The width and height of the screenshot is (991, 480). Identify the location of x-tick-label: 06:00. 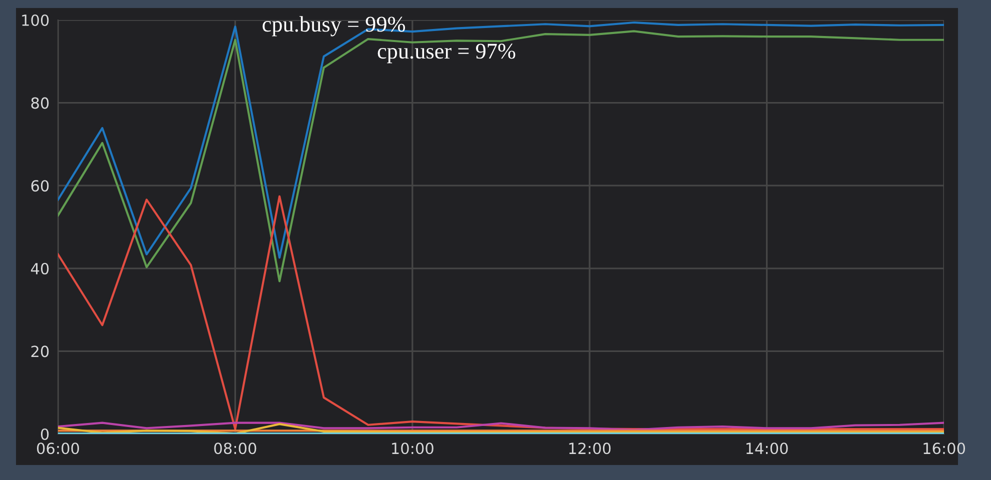
(57, 448).